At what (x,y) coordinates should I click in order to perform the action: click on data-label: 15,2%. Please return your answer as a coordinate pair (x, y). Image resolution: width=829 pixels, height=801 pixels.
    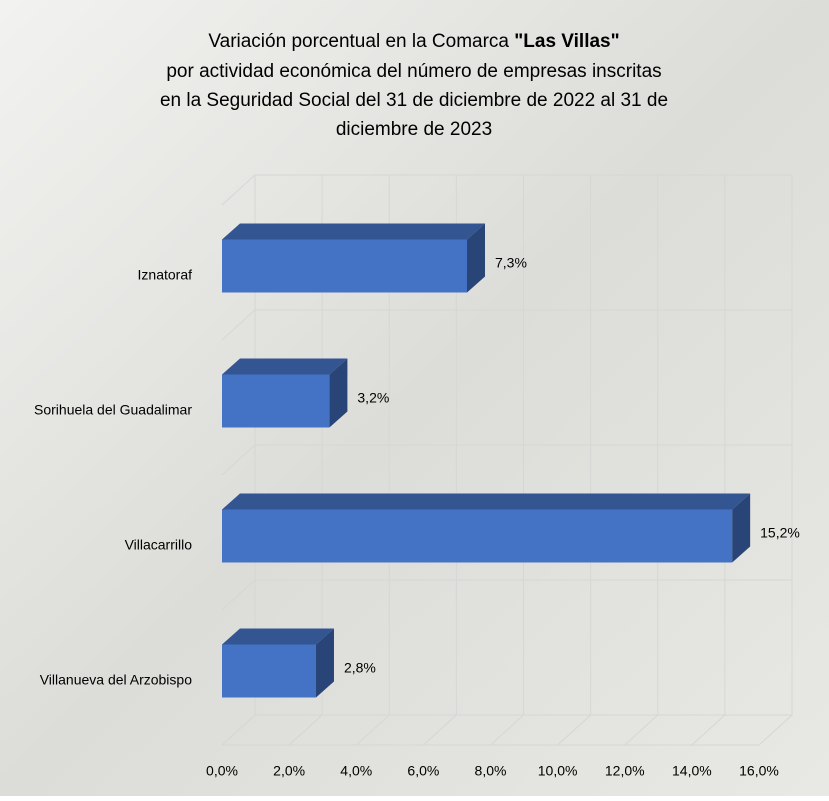
    Looking at the image, I should click on (780, 533).